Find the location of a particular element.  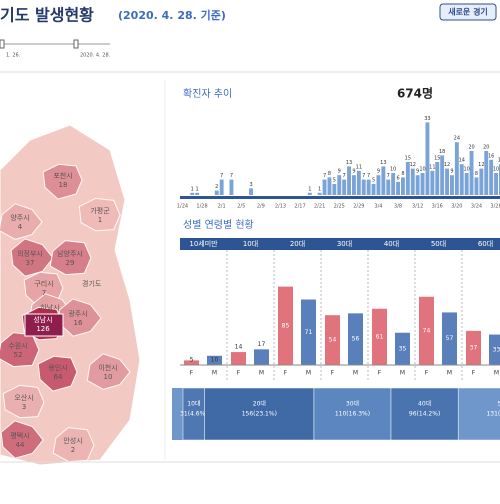

value-label: 18 is located at coordinates (442, 152).